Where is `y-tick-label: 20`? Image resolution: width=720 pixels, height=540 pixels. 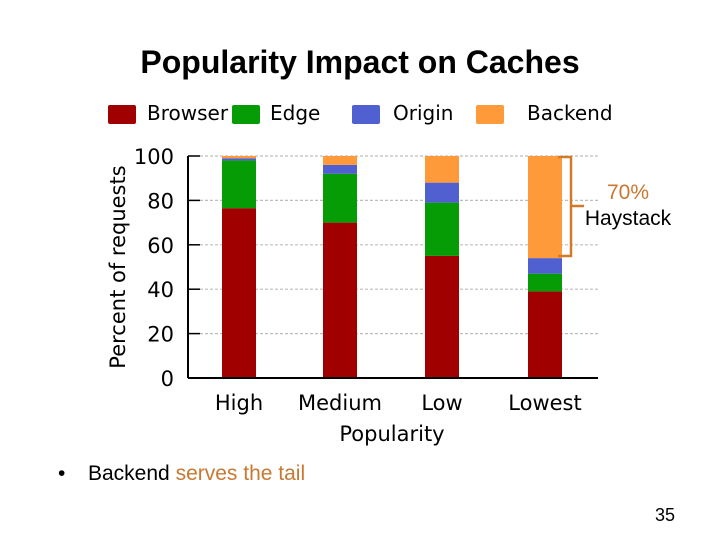 y-tick-label: 20 is located at coordinates (160, 335).